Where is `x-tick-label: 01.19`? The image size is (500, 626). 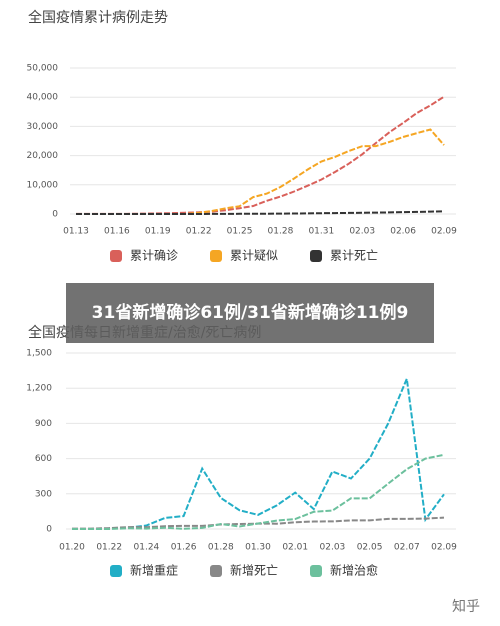 x-tick-label: 01.19 is located at coordinates (158, 232).